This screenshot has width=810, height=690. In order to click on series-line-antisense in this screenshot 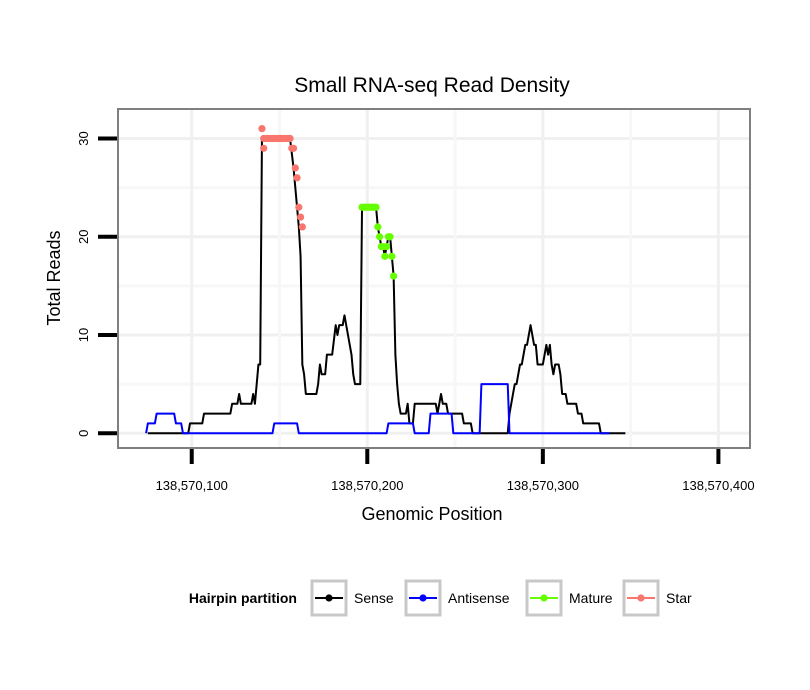, I will do `click(377, 409)`.